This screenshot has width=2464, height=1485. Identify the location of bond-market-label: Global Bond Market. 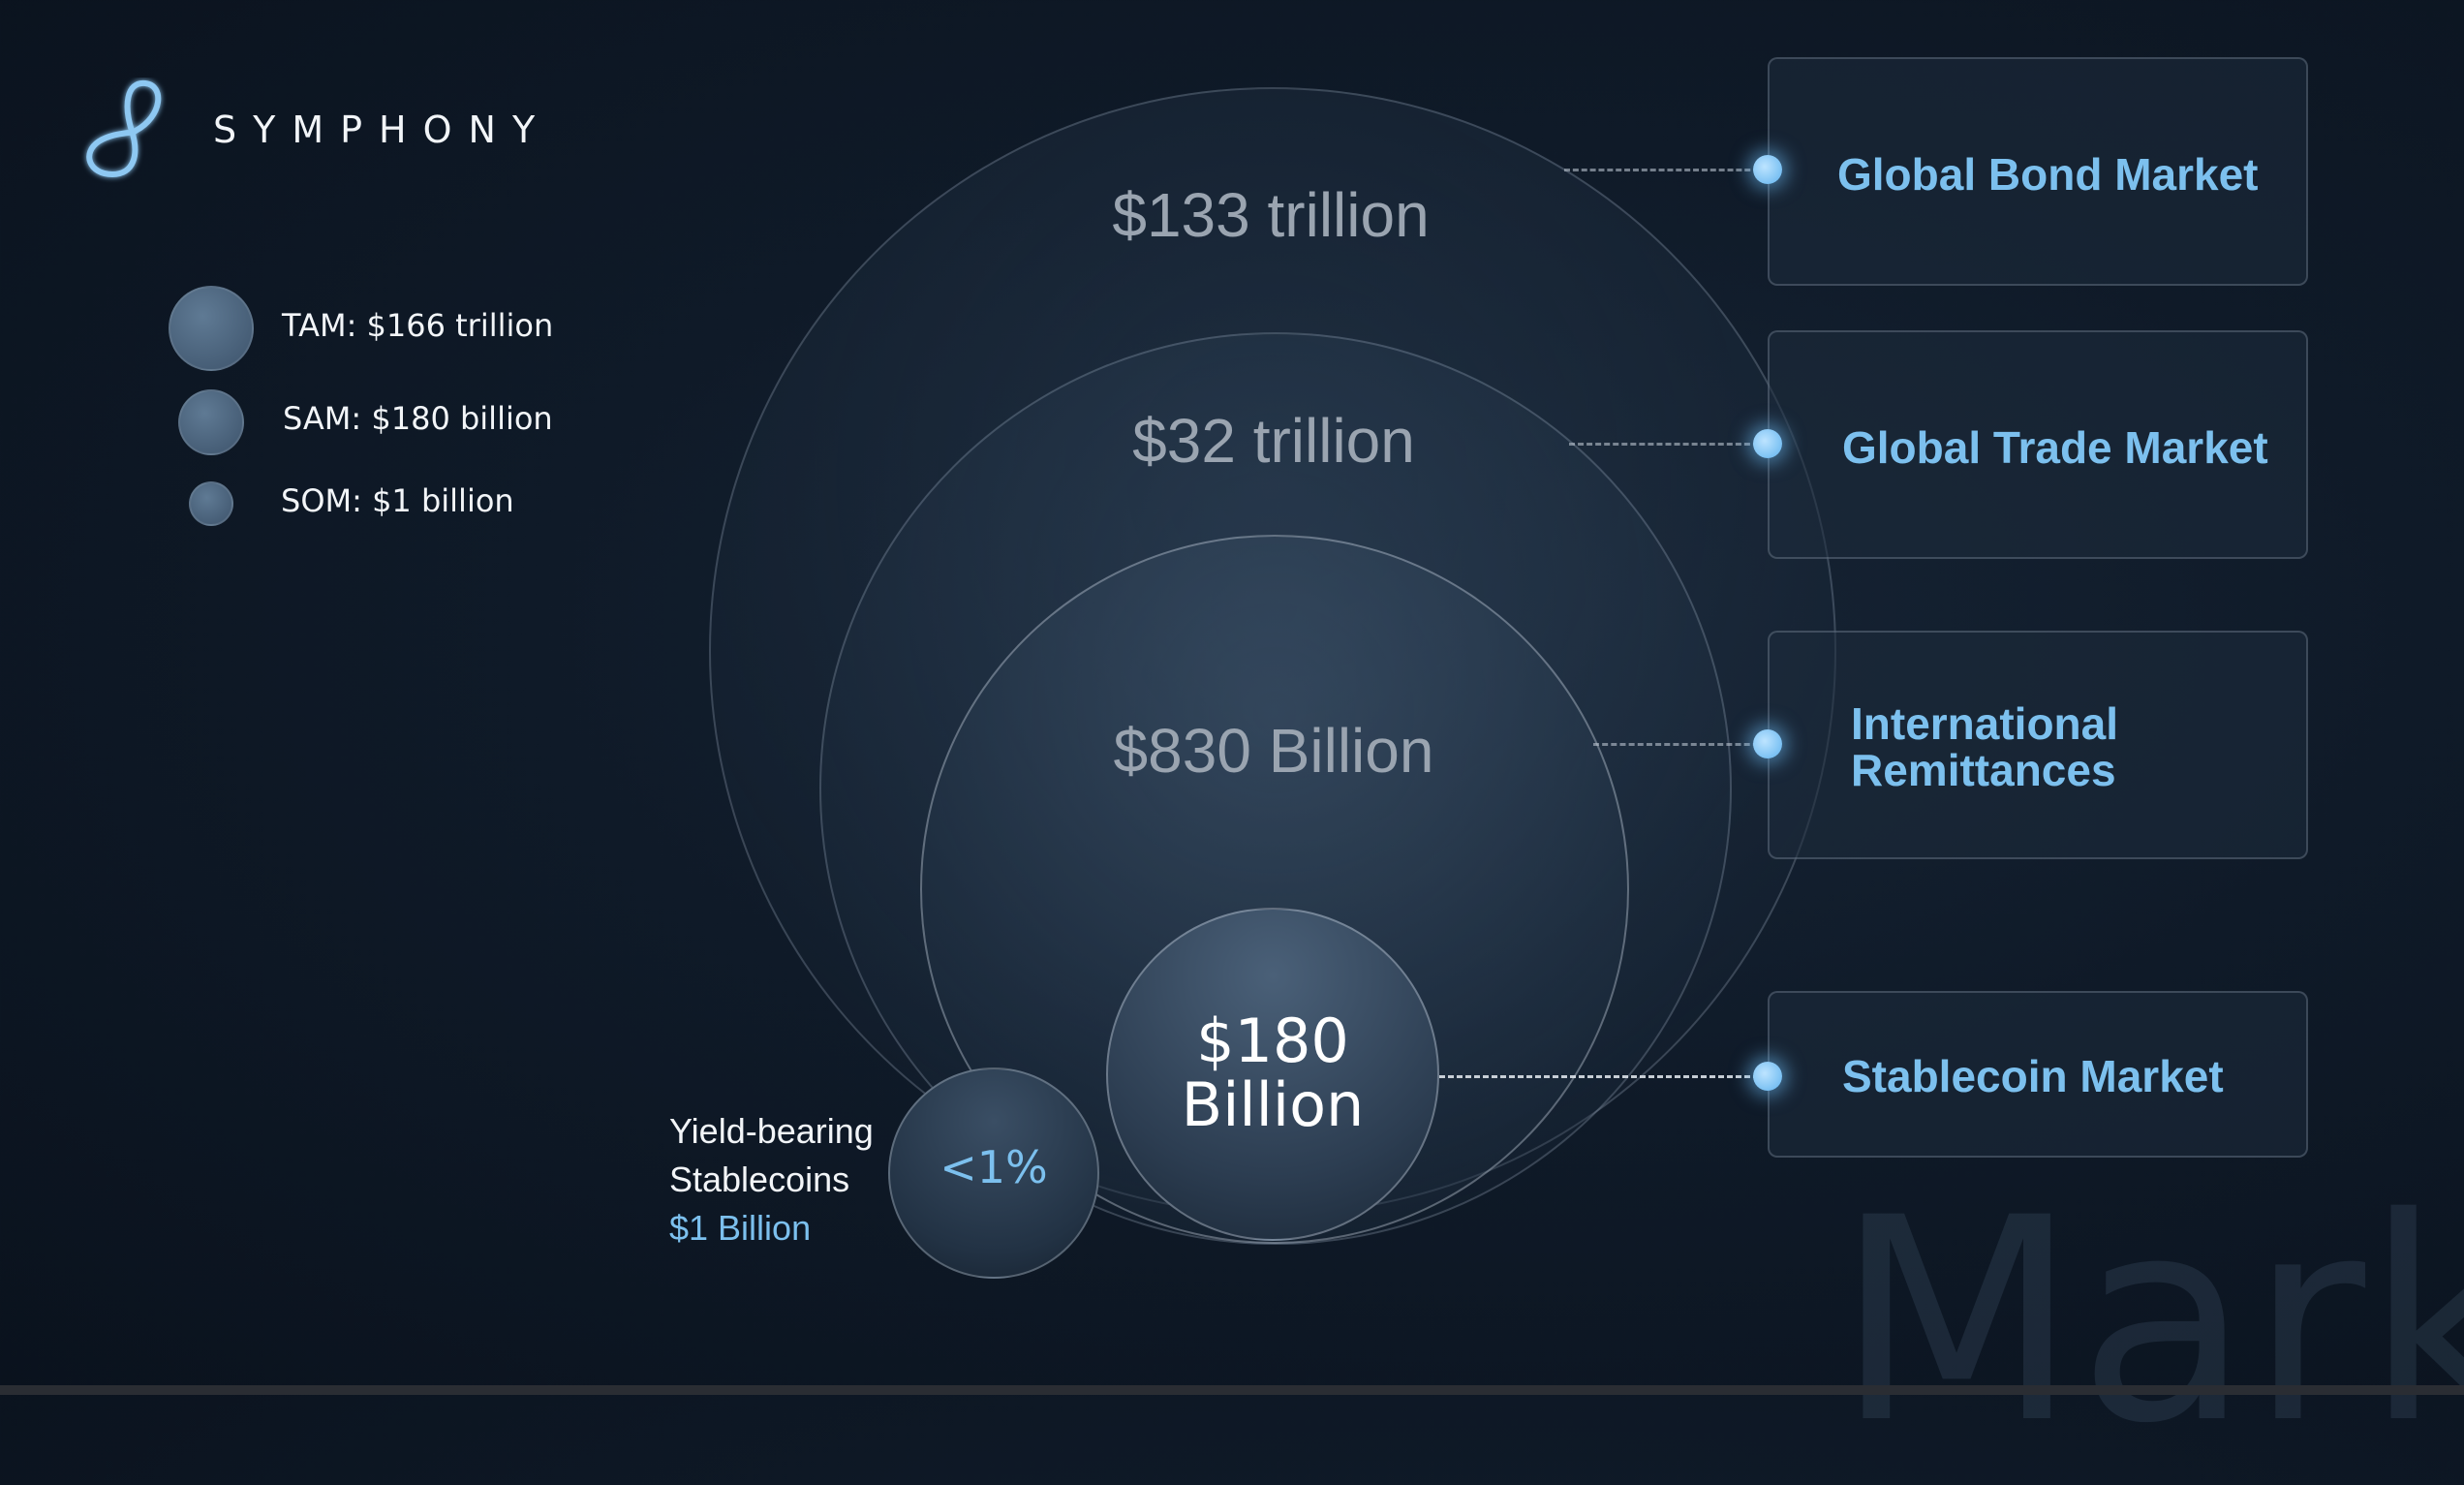
(2048, 174).